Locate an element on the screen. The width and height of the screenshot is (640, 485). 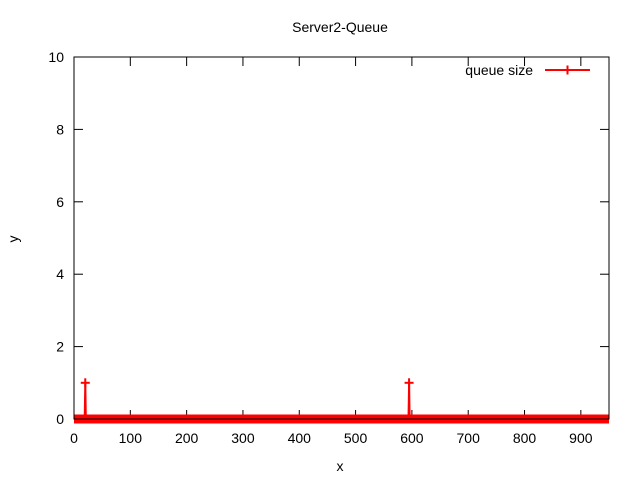
series-line is located at coordinates (341, 401).